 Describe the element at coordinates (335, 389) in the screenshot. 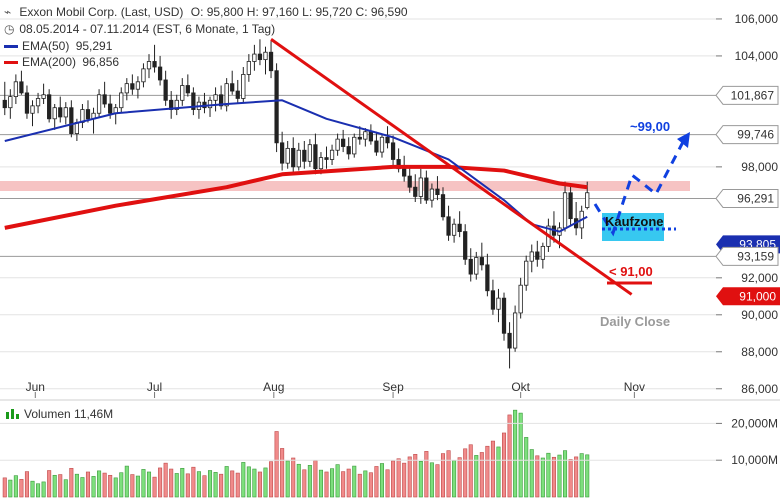

I see `x-axis: Jun Jul Aug Sep Okt Nov` at that location.